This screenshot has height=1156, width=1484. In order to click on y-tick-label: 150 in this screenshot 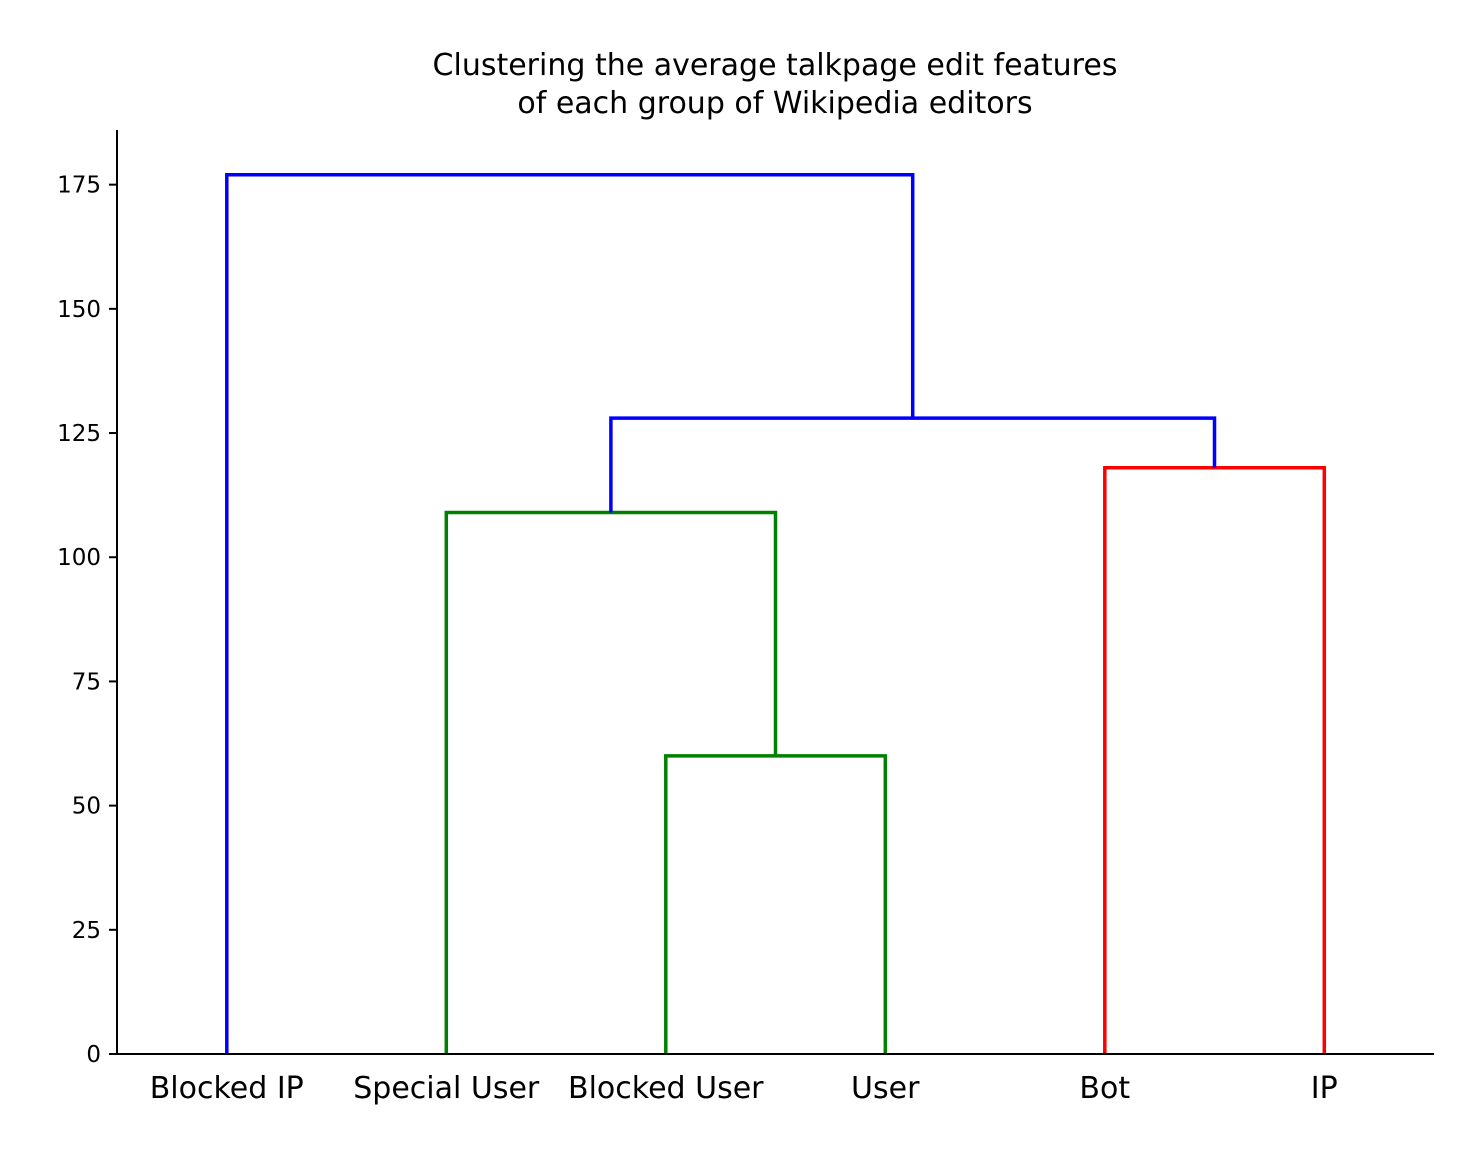, I will do `click(79, 310)`.